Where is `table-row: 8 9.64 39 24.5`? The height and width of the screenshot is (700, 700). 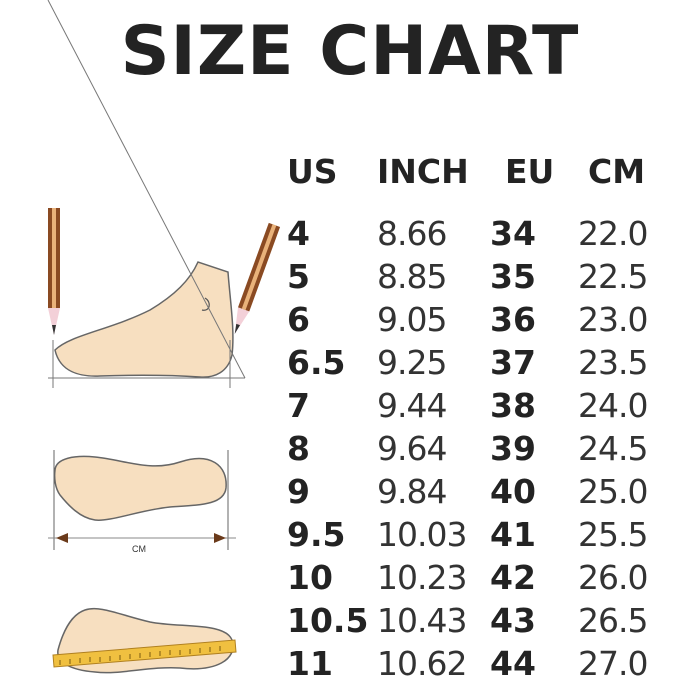 table-row: 8 9.64 39 24.5 is located at coordinates (350, 448).